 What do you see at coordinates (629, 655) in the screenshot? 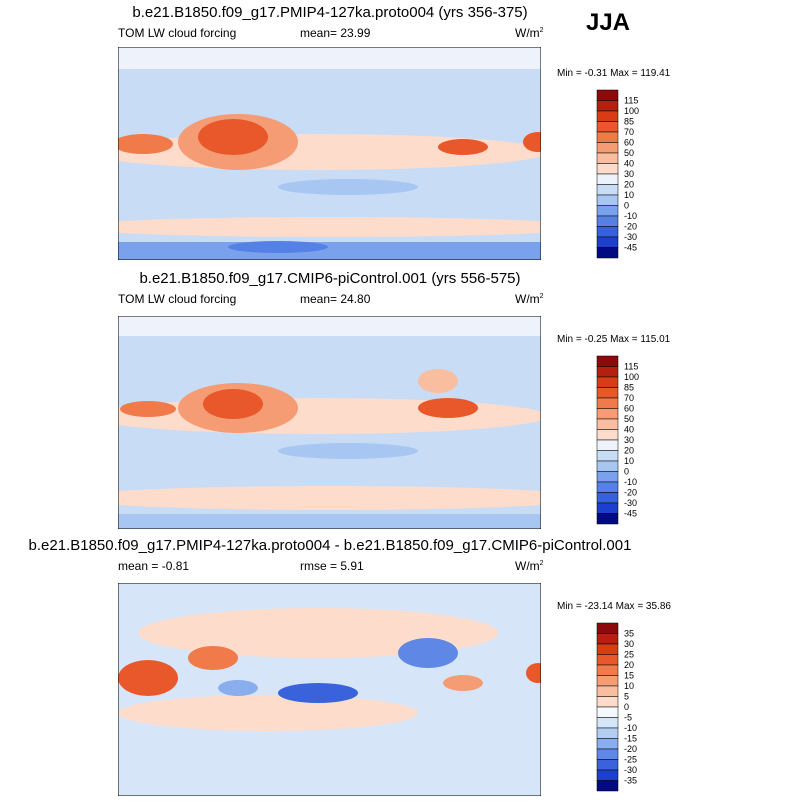
I see `colorbar-label: 25` at bounding box center [629, 655].